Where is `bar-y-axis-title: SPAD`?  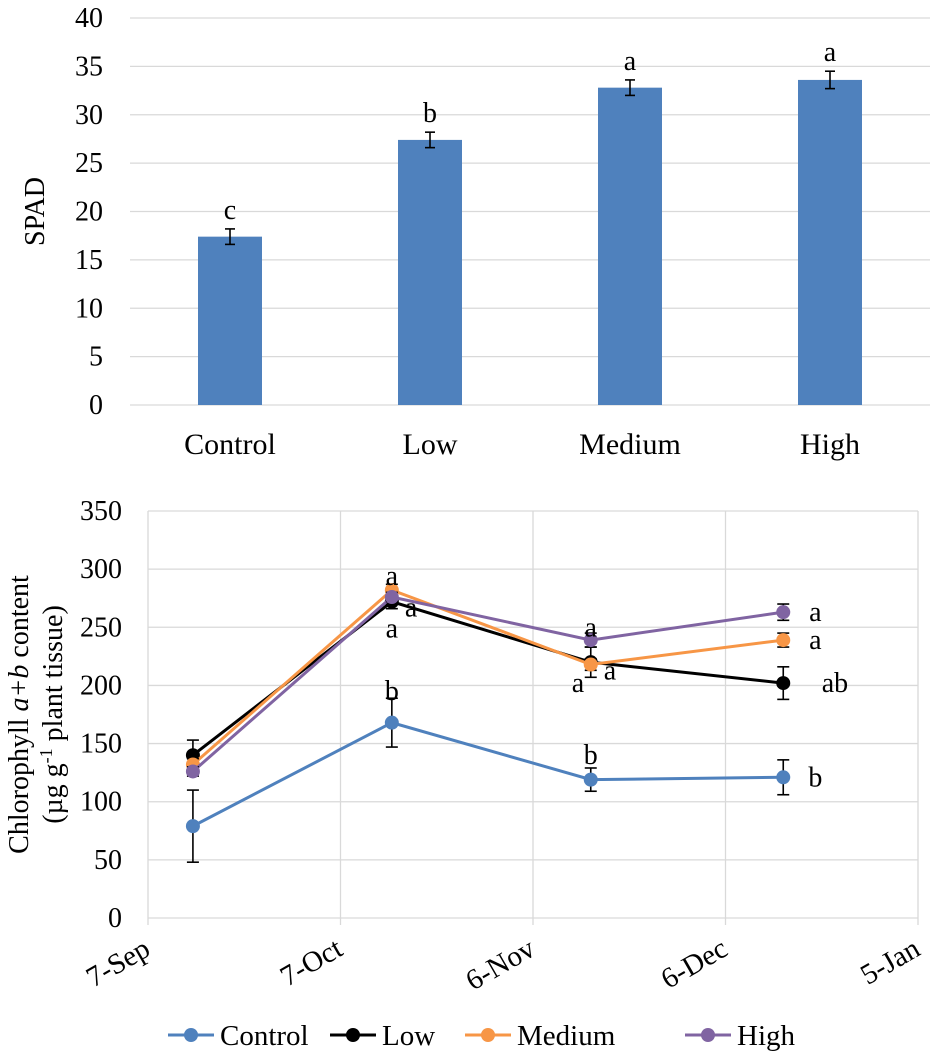
bar-y-axis-title: SPAD is located at coordinates (35, 211).